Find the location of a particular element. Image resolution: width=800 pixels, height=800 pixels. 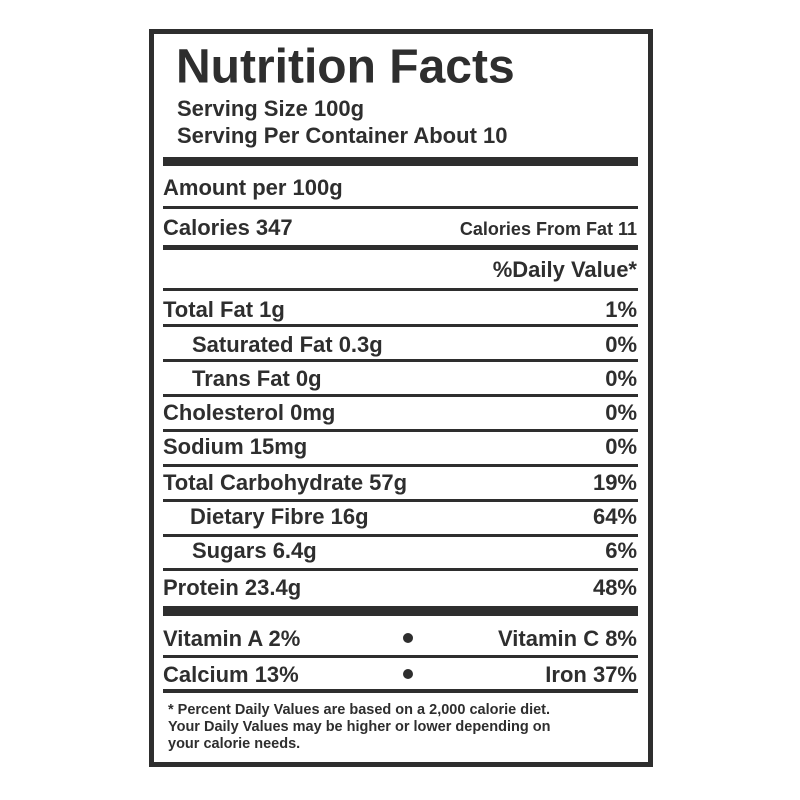

vitamin-right: Vitamin C 8% is located at coordinates (567, 638).